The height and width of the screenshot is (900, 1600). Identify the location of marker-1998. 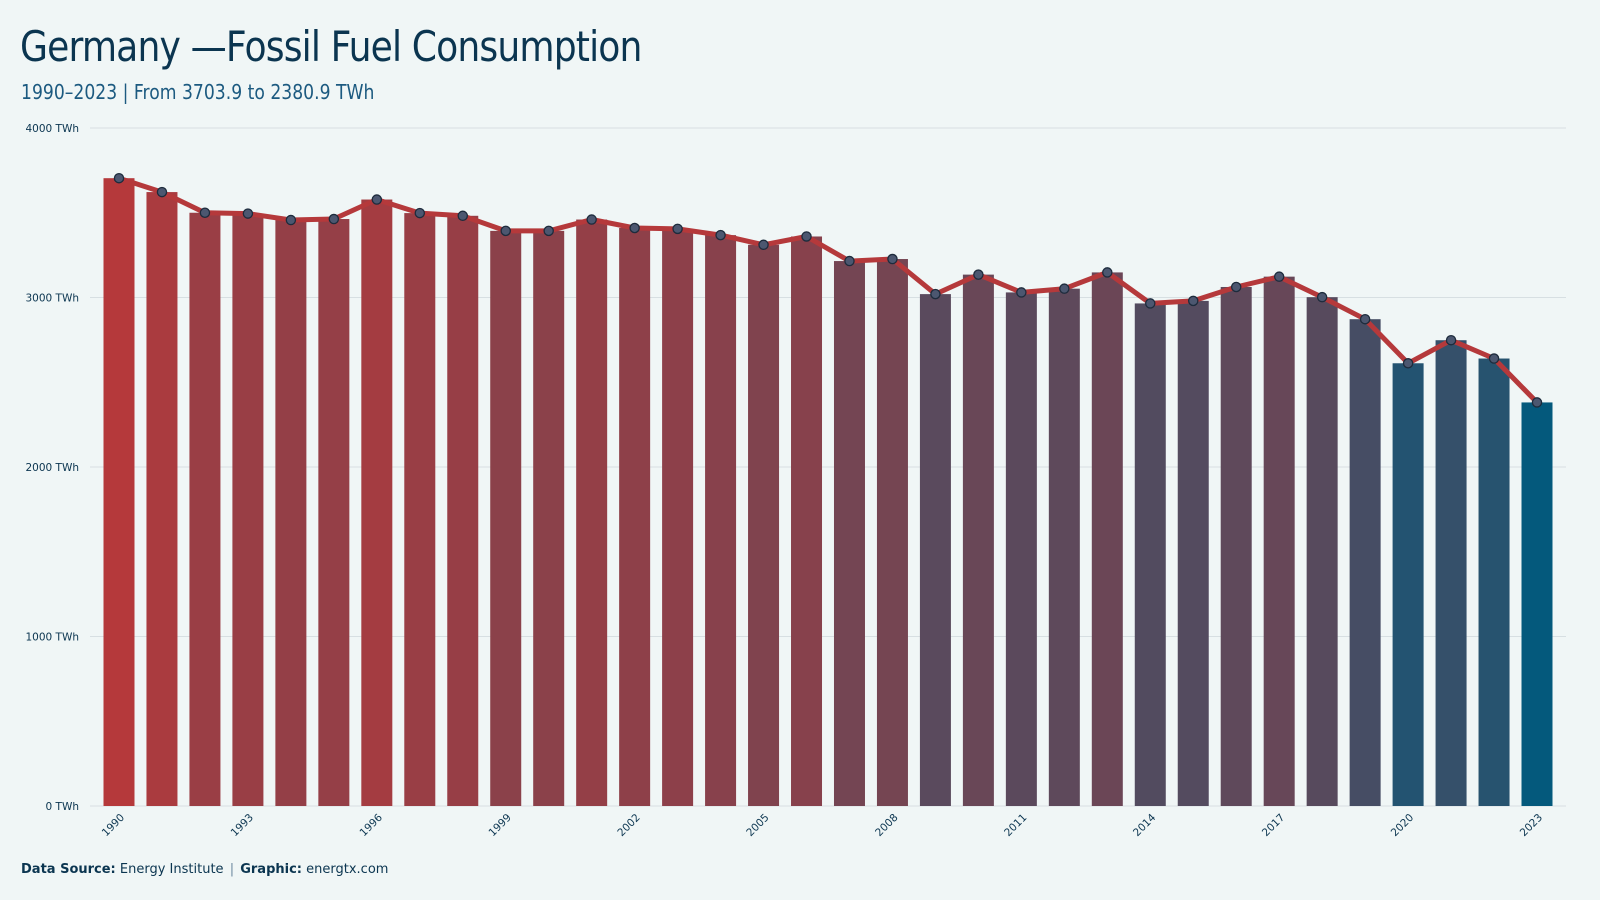
(463, 216).